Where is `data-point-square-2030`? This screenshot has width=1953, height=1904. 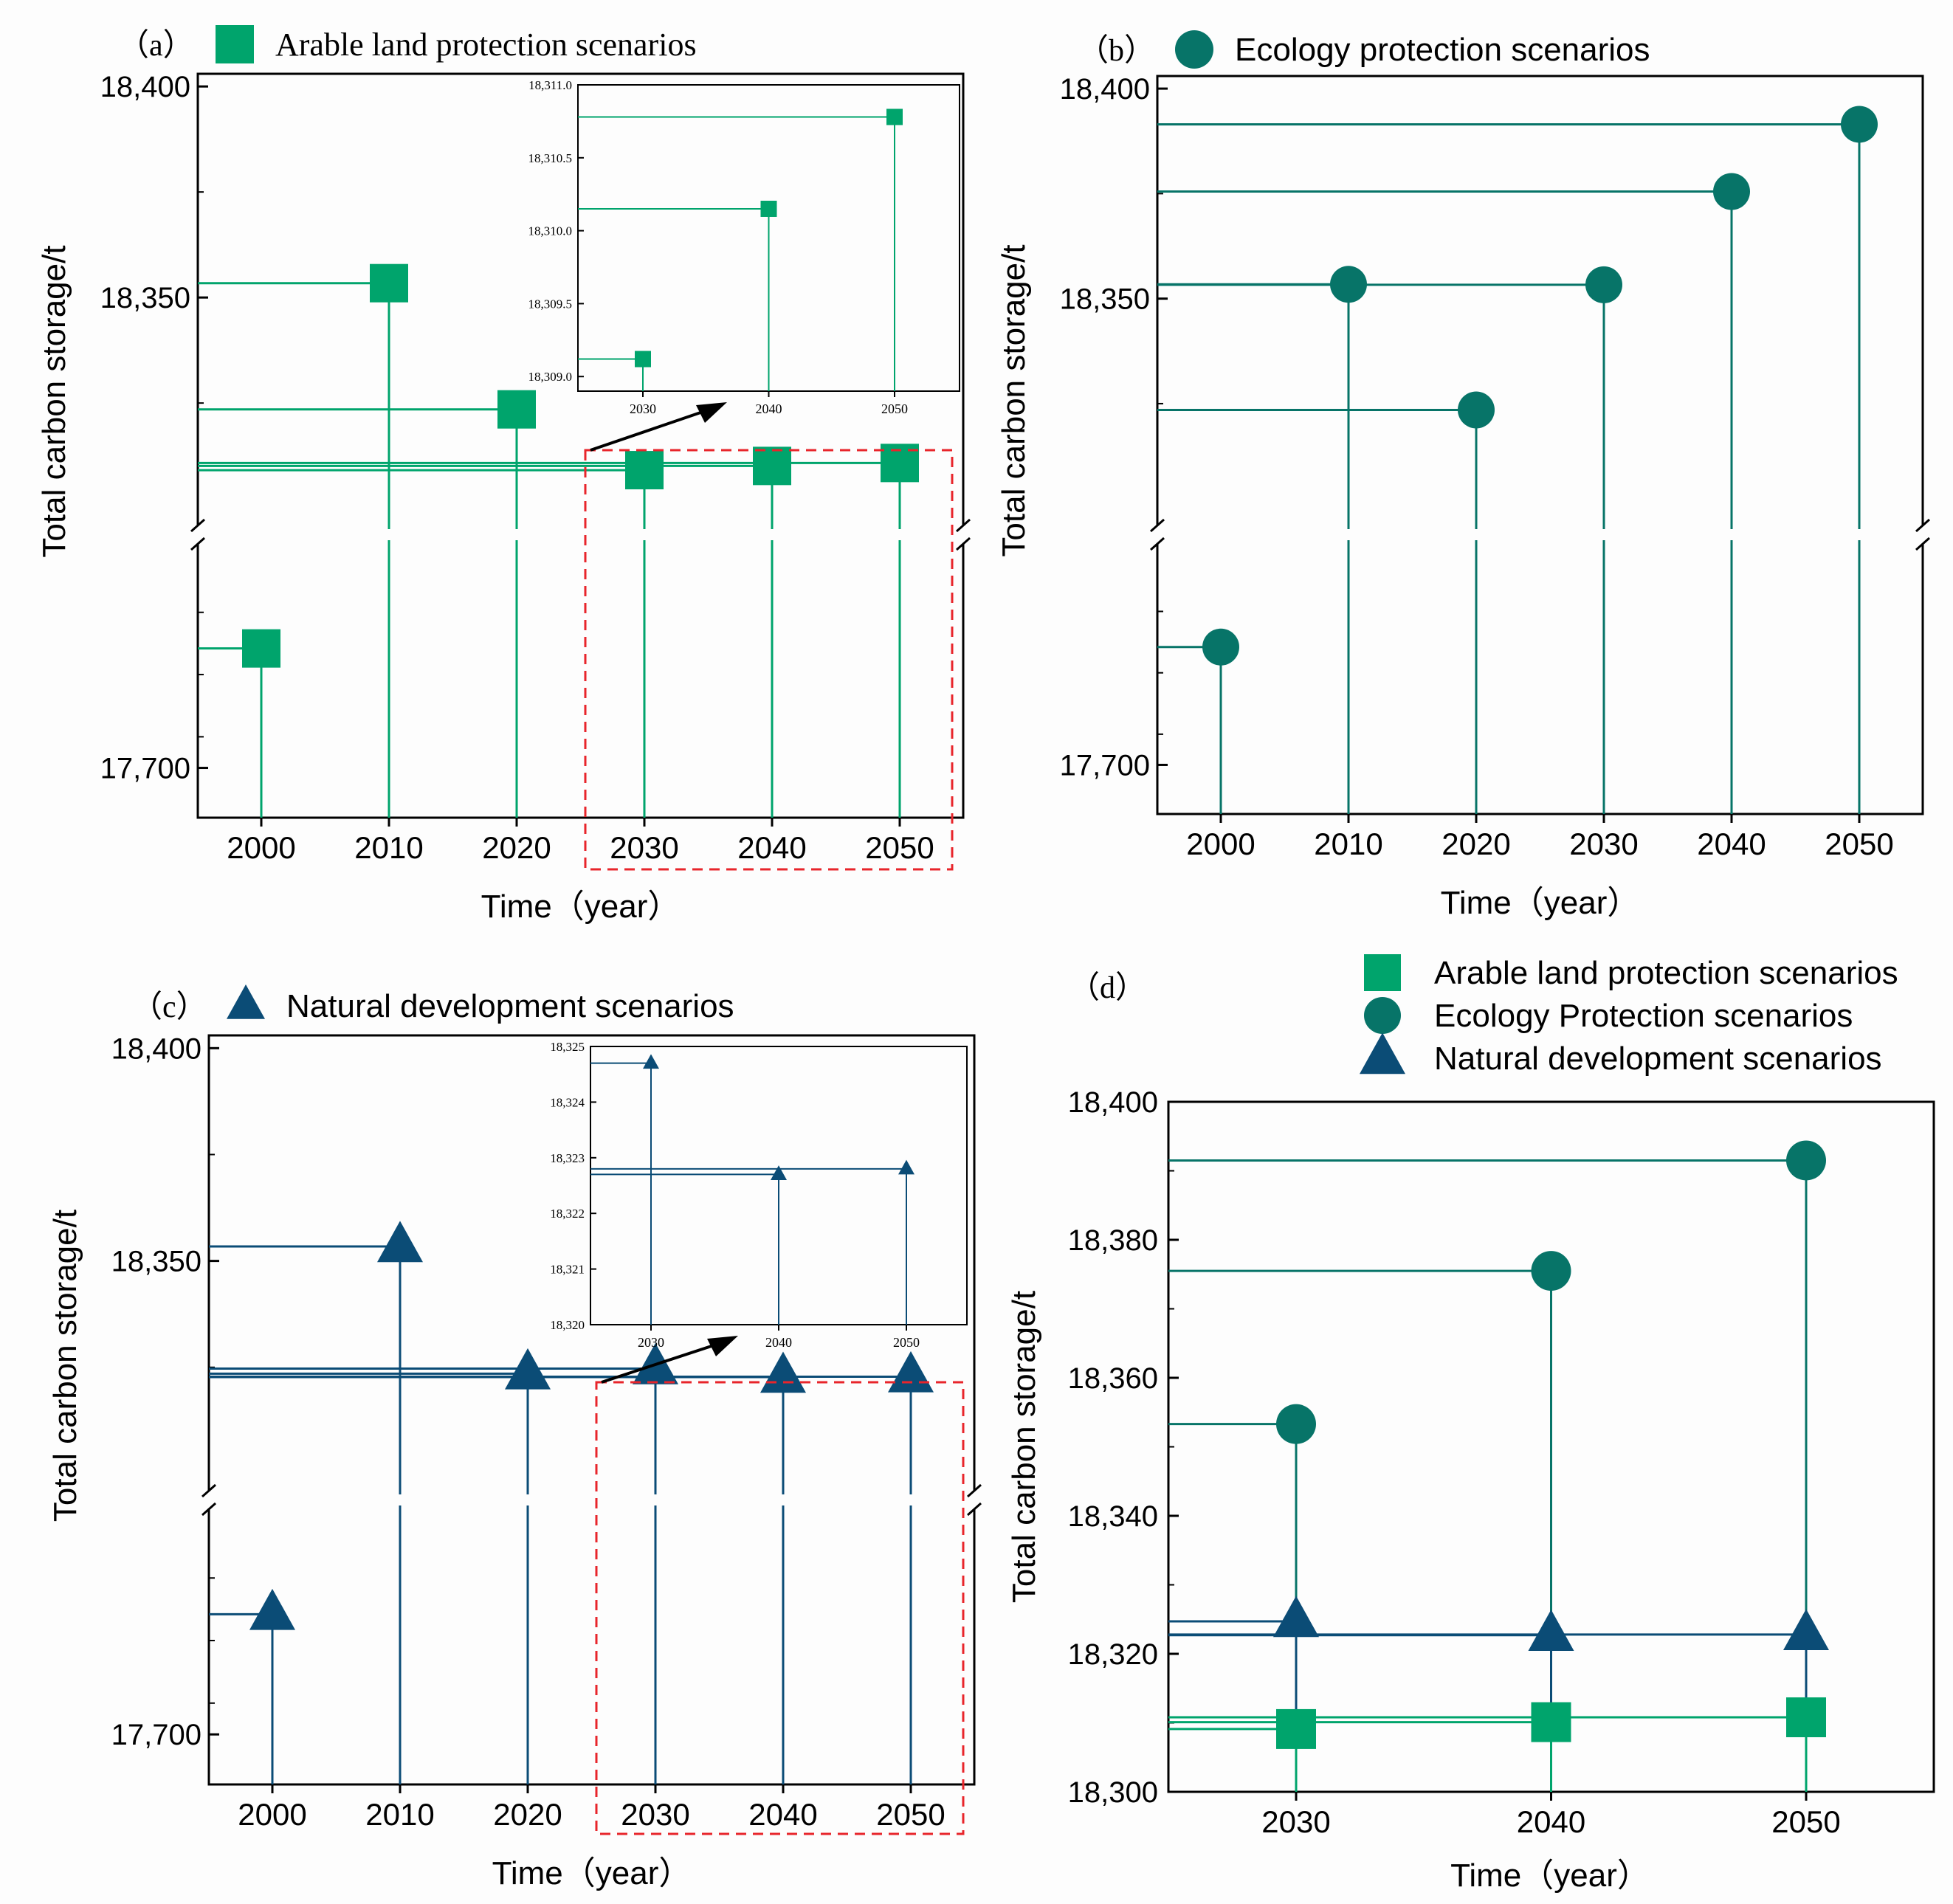 data-point-square-2030 is located at coordinates (1296, 1728).